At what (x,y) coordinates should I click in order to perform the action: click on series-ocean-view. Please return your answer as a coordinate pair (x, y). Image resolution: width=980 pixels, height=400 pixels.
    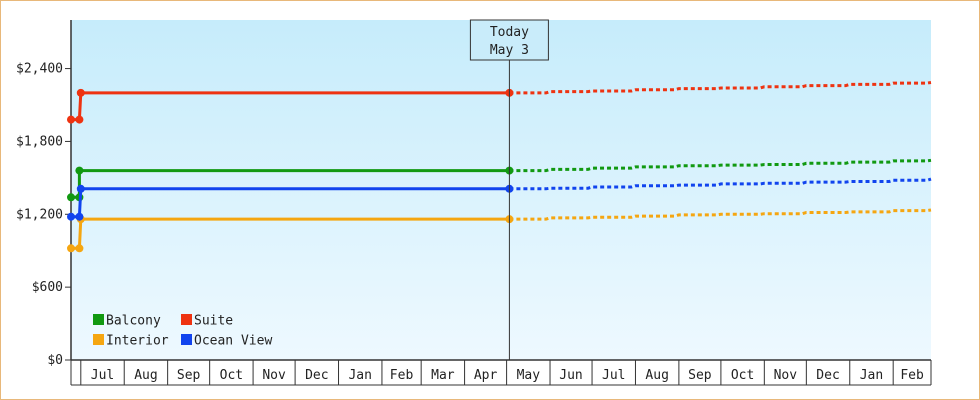
    Looking at the image, I should click on (499, 199).